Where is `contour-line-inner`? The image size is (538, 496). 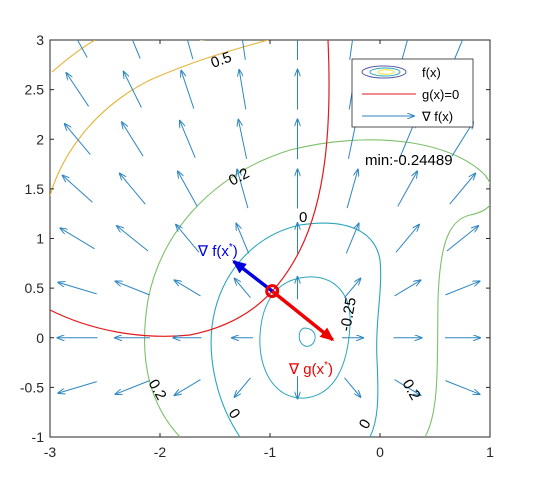 contour-line-inner is located at coordinates (296, 329).